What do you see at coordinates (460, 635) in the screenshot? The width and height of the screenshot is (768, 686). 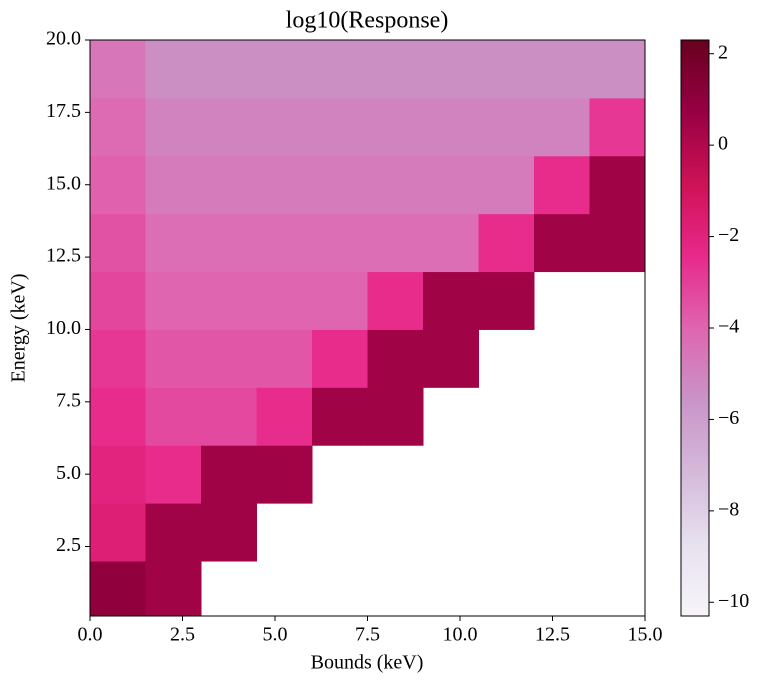 I see `x-tick-label: 10.0` at bounding box center [460, 635].